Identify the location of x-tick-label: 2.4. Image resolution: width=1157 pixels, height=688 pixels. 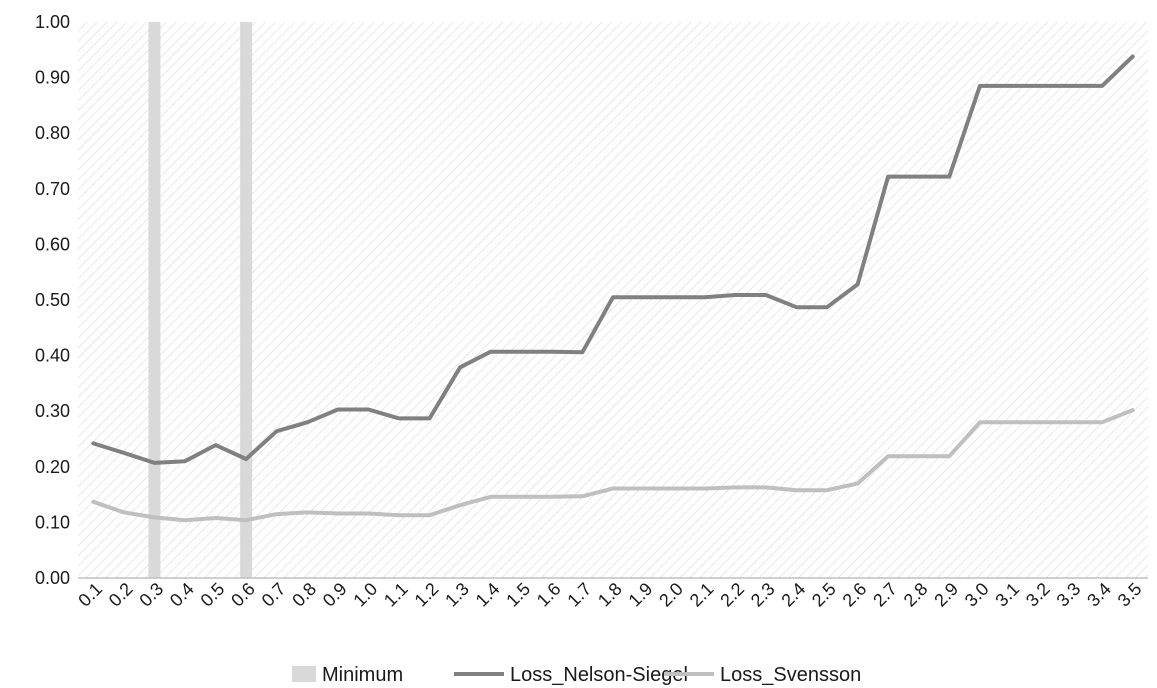
(793, 595).